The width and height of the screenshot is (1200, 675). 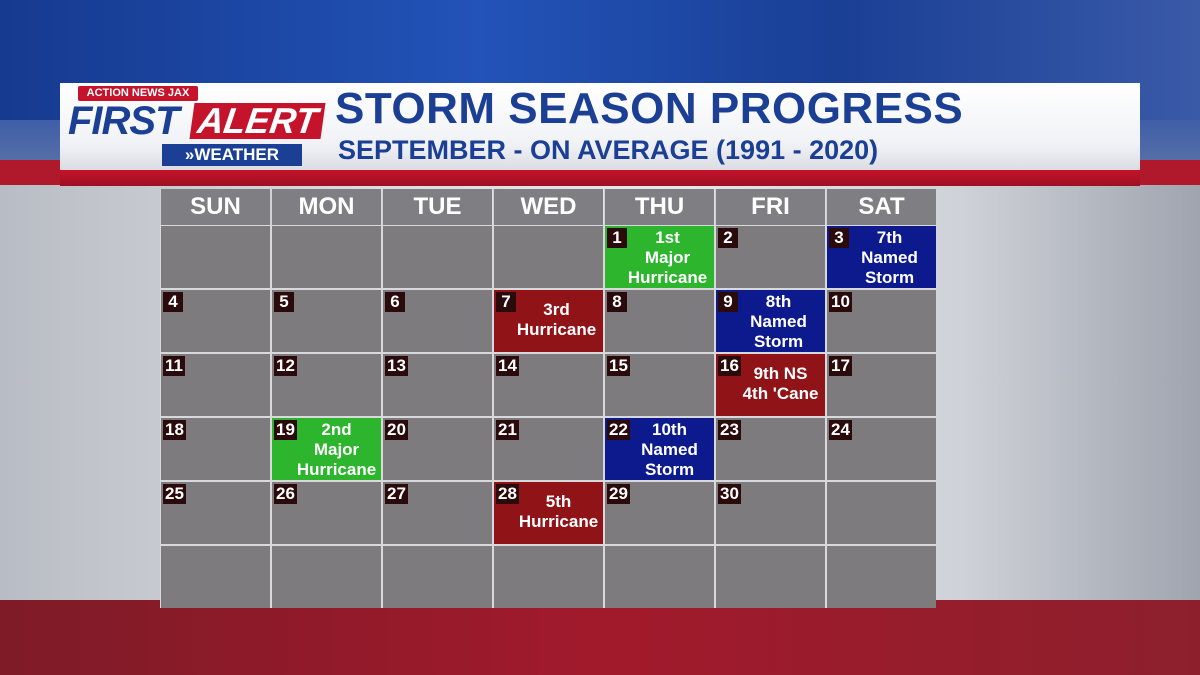 What do you see at coordinates (326, 207) in the screenshot?
I see `weekday-mon: MON` at bounding box center [326, 207].